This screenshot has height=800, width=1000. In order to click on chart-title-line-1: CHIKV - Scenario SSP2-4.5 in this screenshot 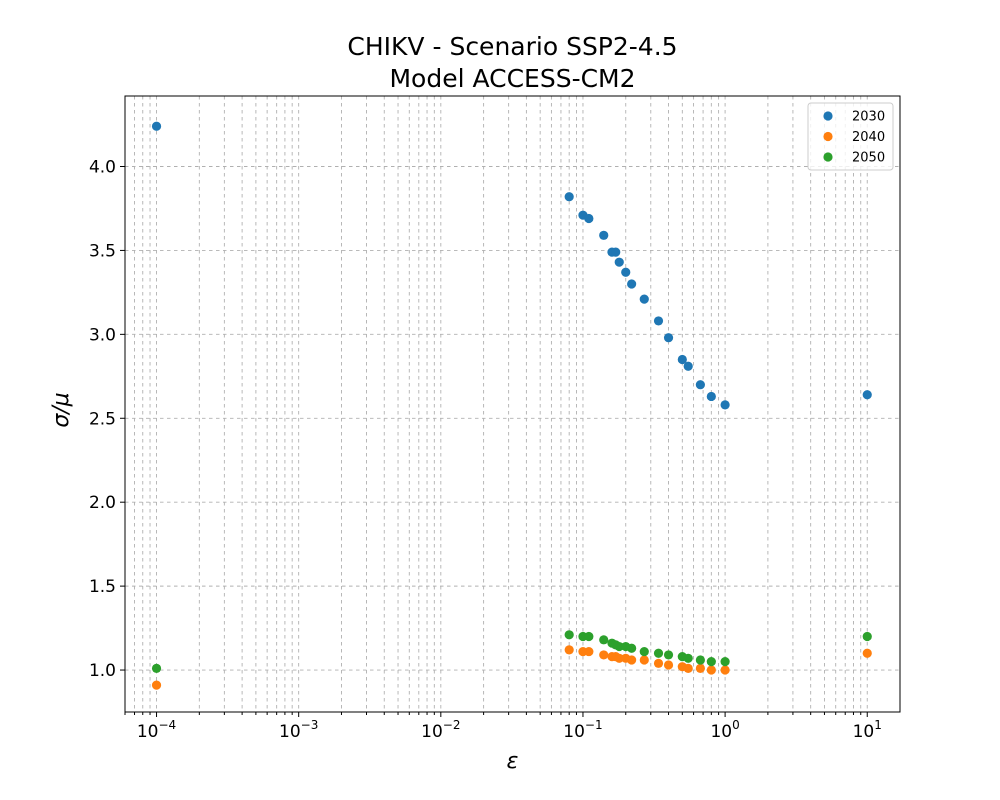, I will do `click(512, 46)`.